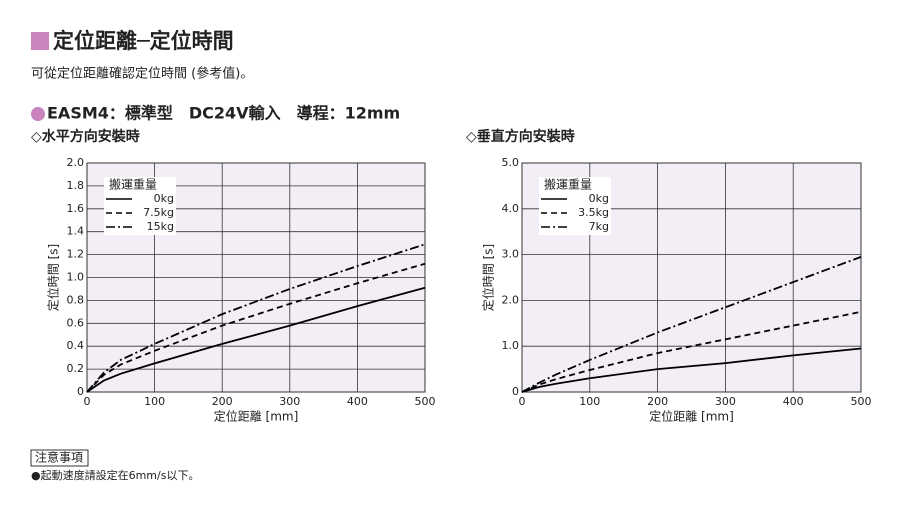 The image size is (902, 512). I want to click on legend-label: 7kg, so click(599, 226).